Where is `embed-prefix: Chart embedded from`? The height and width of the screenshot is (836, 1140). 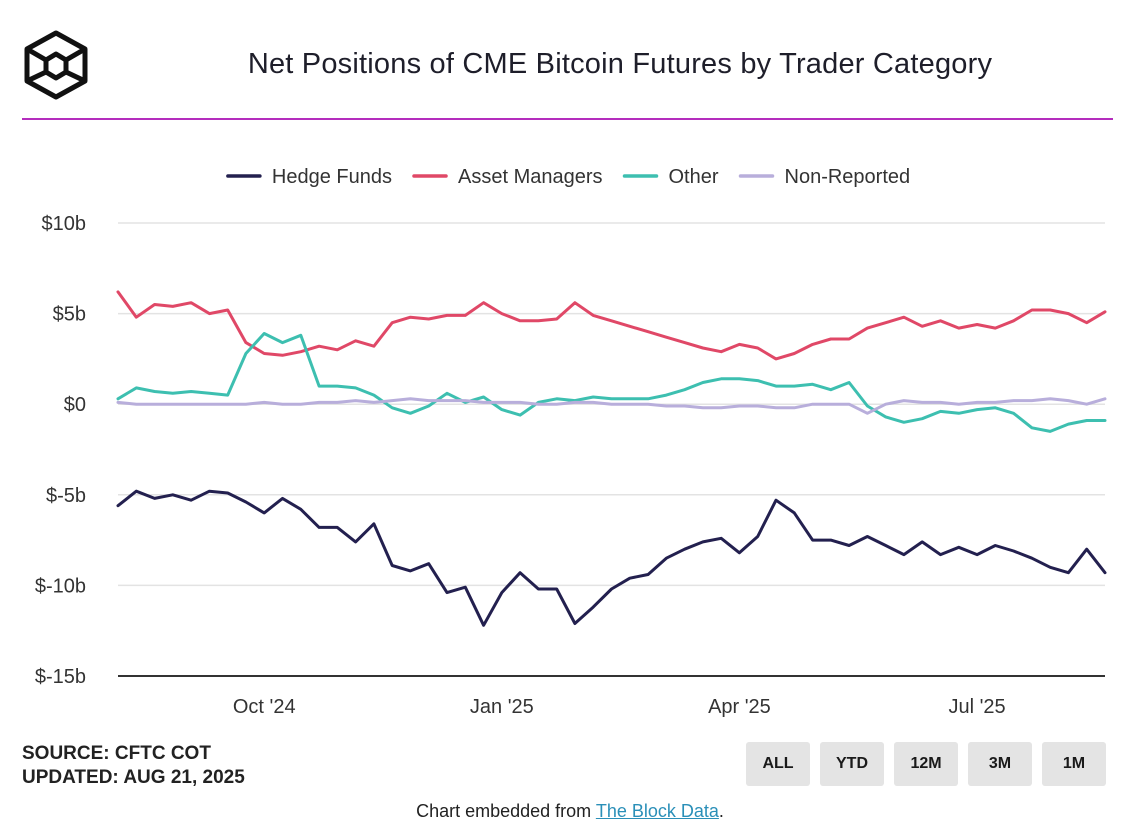 embed-prefix: Chart embedded from is located at coordinates (506, 811).